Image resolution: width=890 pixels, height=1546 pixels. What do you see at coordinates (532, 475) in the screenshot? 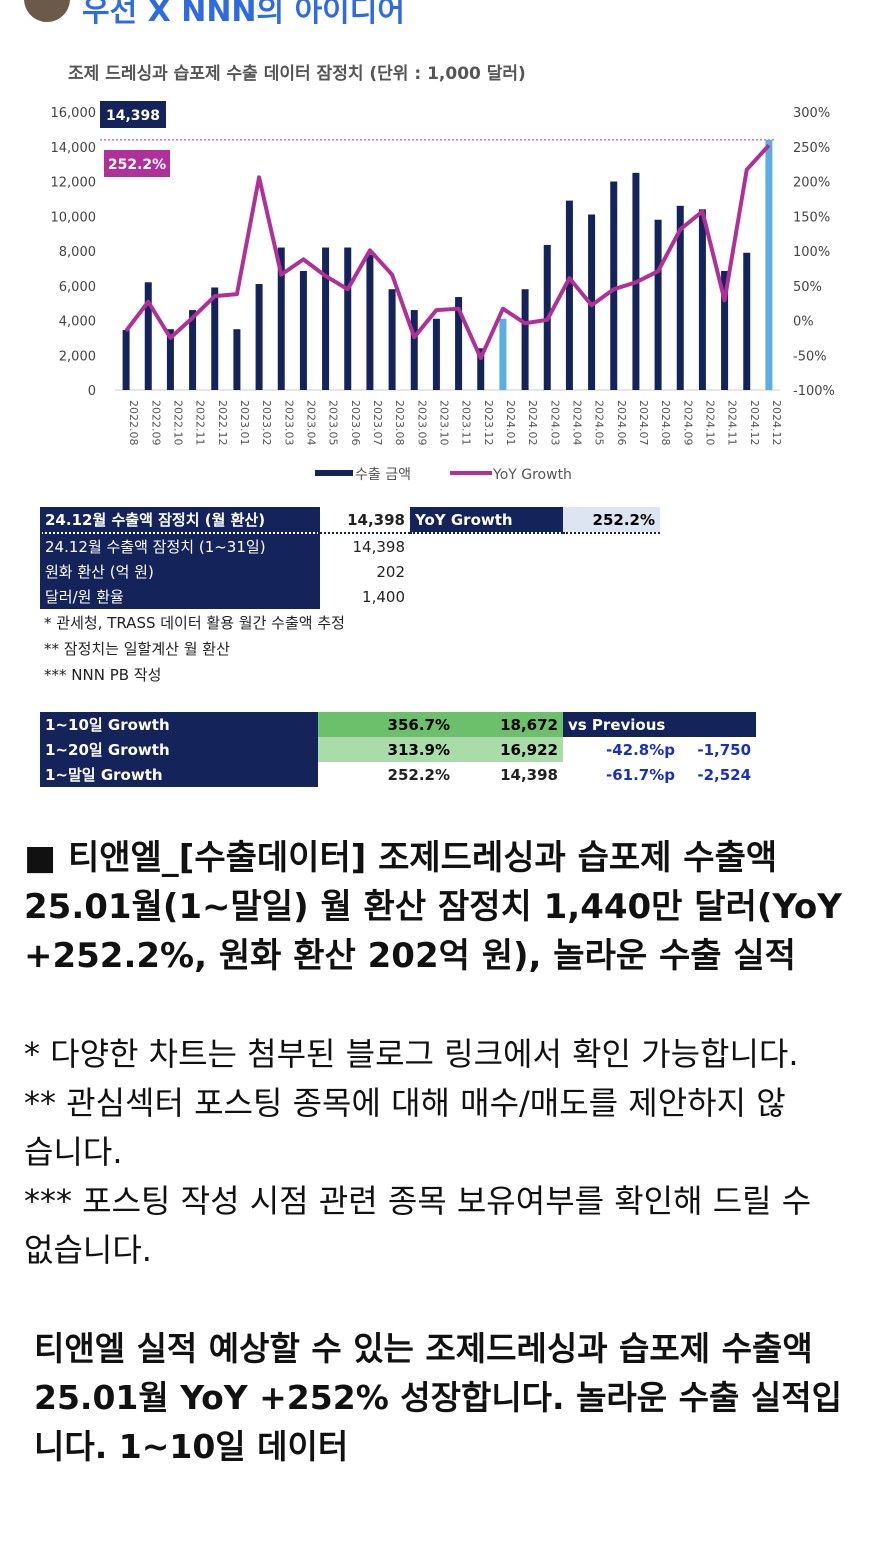
I see `legend-label: YoY Growth` at bounding box center [532, 475].